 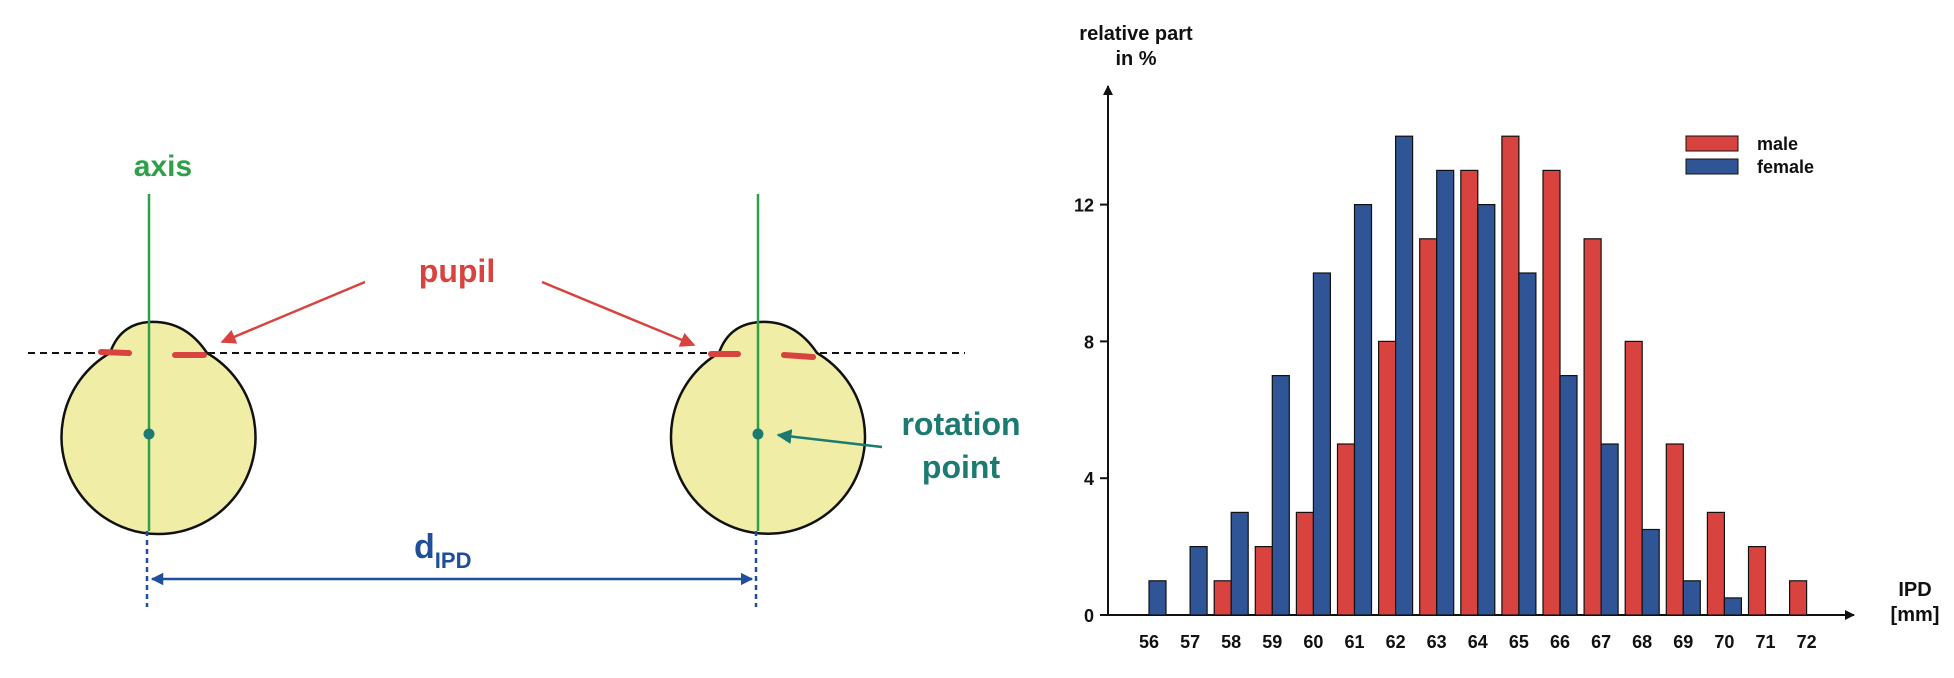 What do you see at coordinates (163, 166) in the screenshot?
I see `axis-label: axis` at bounding box center [163, 166].